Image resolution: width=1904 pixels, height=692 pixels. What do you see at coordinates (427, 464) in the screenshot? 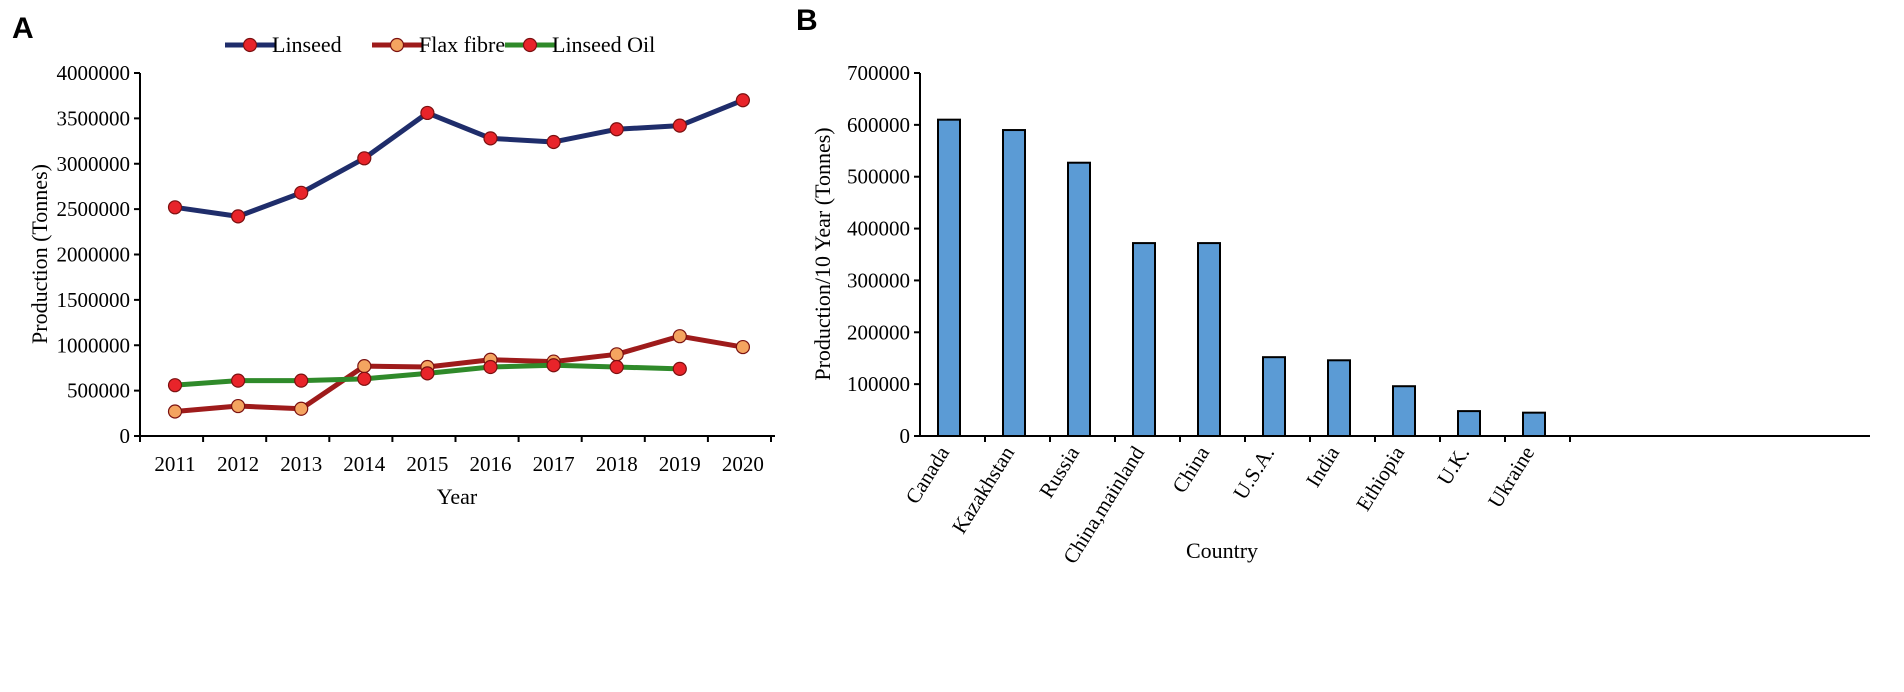
I see `panel-a-x-tick-label: 2015` at bounding box center [427, 464].